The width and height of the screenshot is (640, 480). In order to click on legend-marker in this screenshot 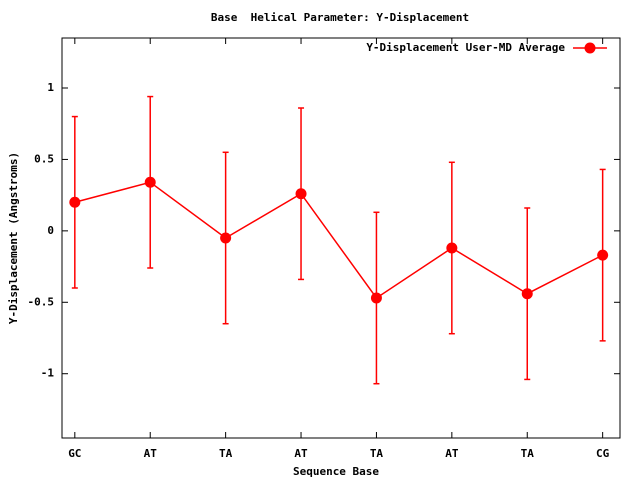, I will do `click(590, 48)`.